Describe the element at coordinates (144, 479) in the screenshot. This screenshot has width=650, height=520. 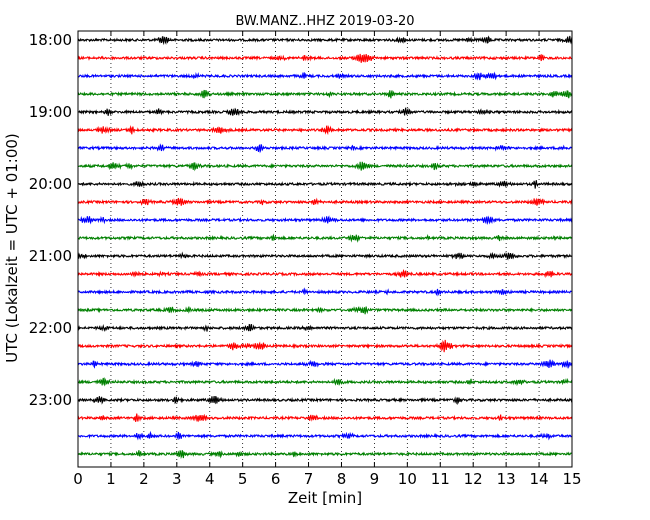
I see `x-tick-label: 2` at that location.